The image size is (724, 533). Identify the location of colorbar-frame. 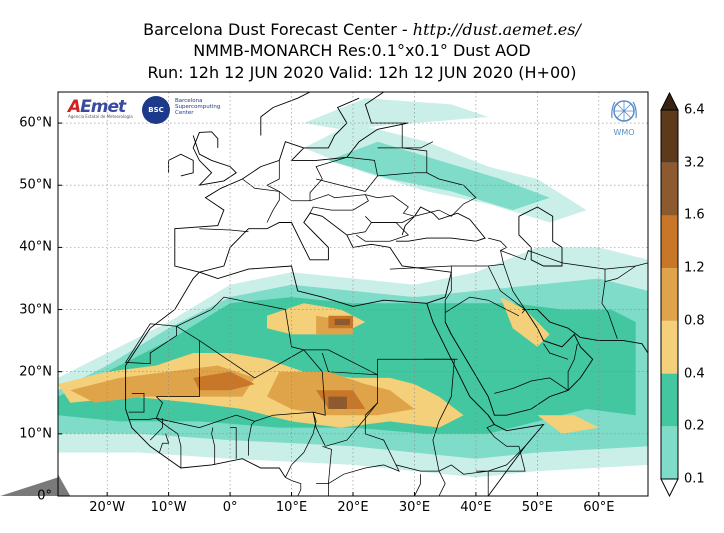
(669, 294).